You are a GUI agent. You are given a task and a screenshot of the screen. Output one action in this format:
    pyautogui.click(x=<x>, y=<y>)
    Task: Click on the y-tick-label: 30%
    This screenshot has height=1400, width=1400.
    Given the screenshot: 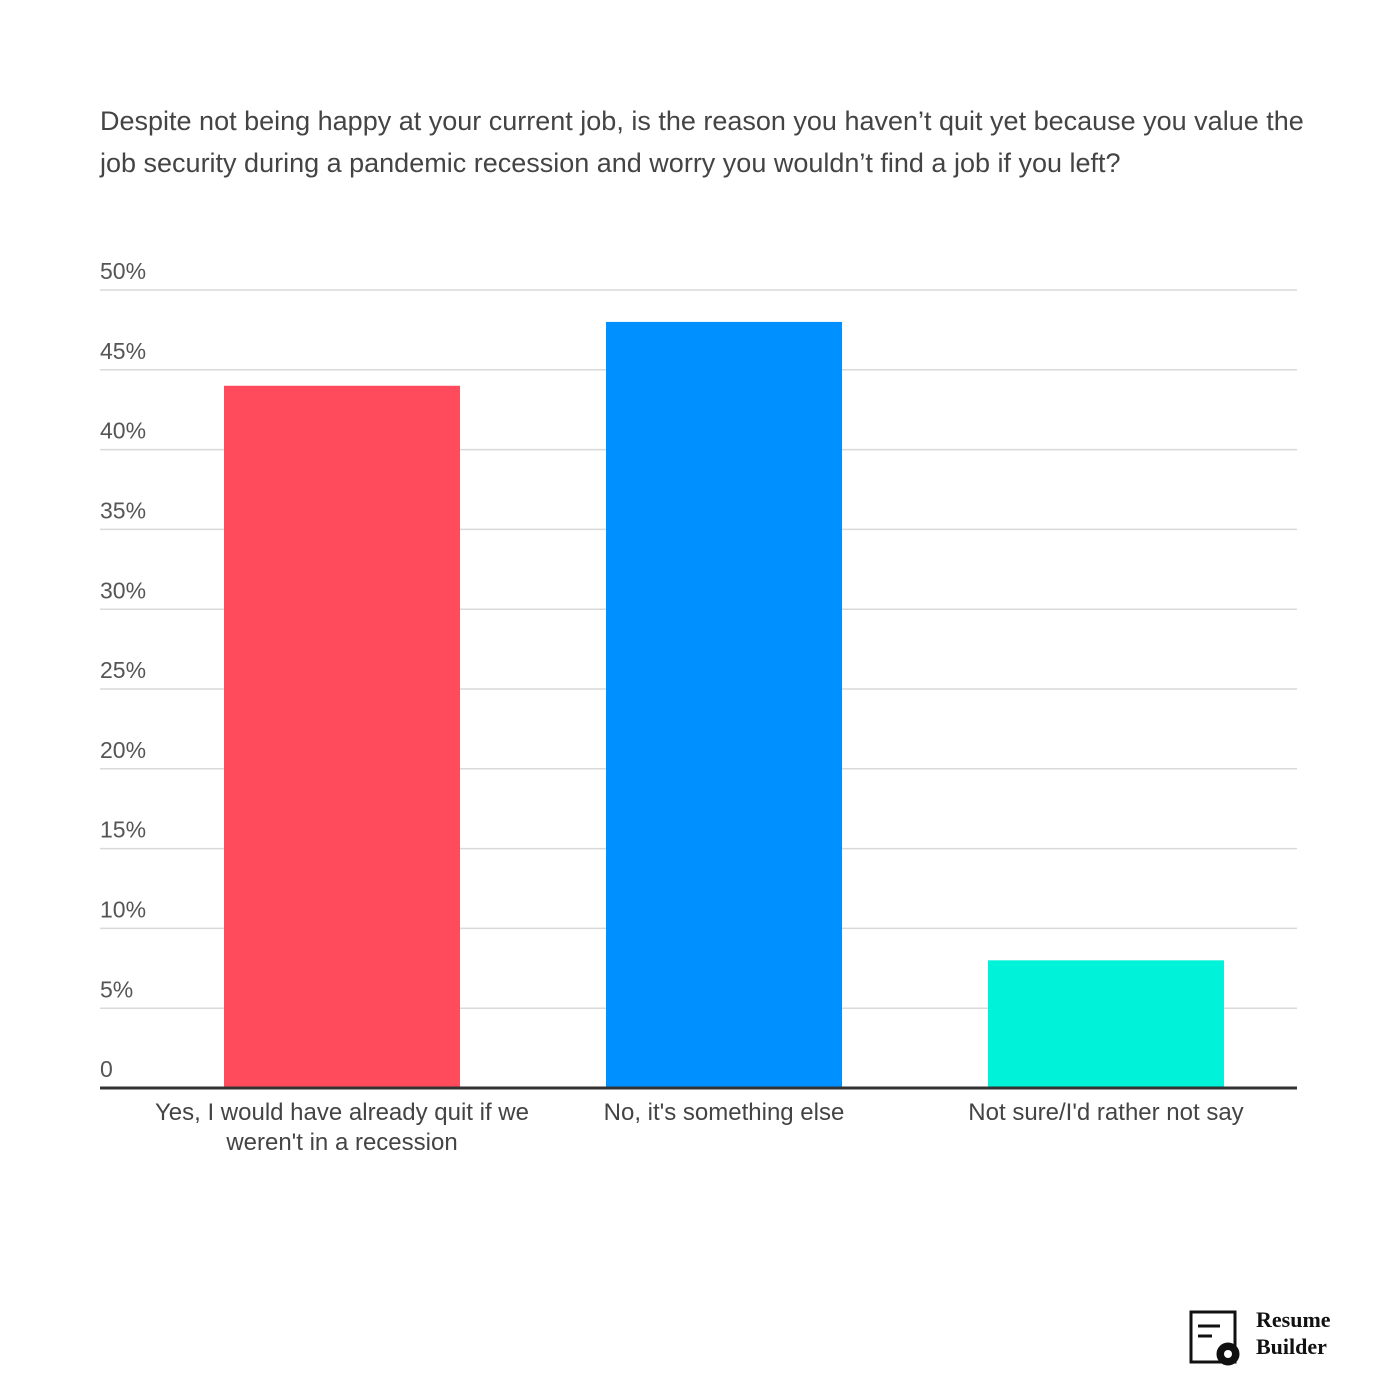 What is the action you would take?
    pyautogui.click(x=123, y=590)
    